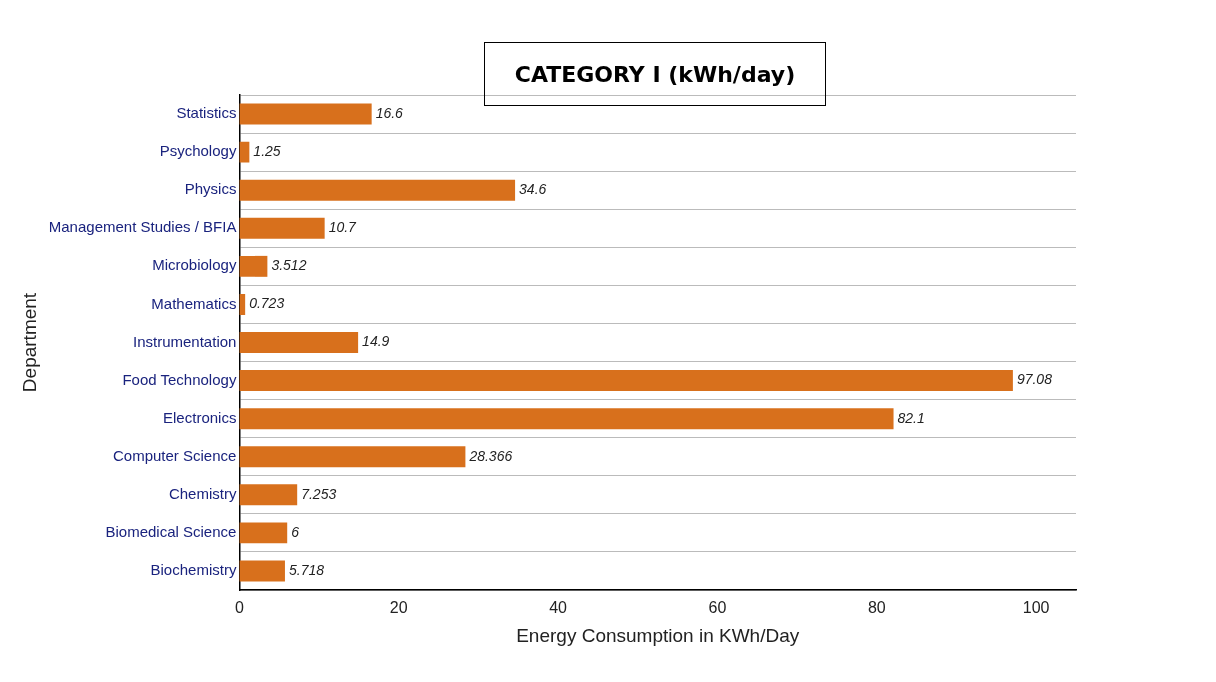 The image size is (1216, 682). What do you see at coordinates (194, 303) in the screenshot?
I see `y-tick-label: Mathematics` at bounding box center [194, 303].